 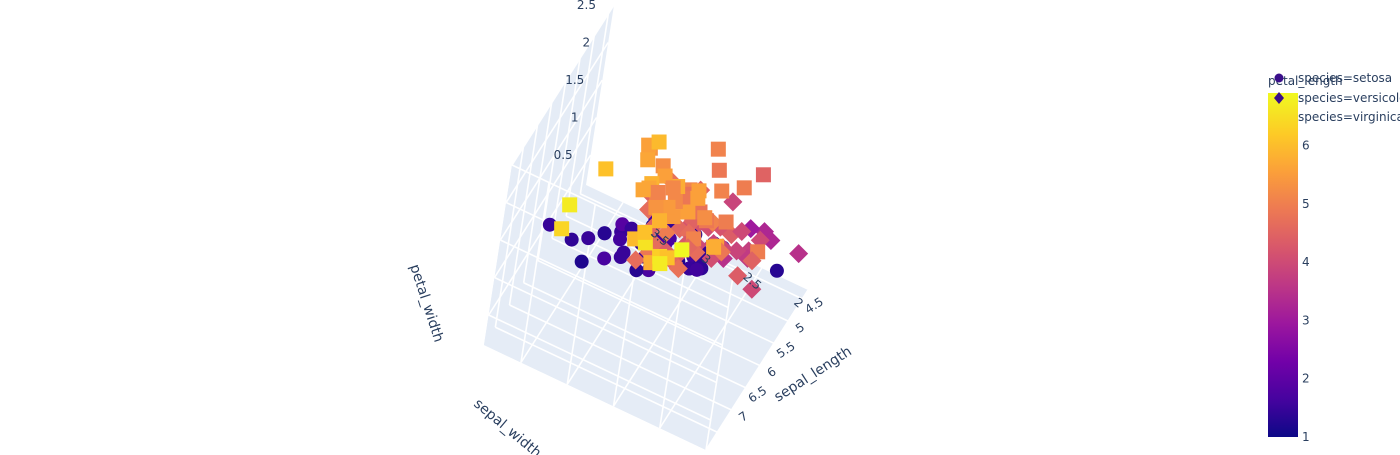 I want to click on legend-label-setosa: species=setosa, so click(x=1345, y=78).